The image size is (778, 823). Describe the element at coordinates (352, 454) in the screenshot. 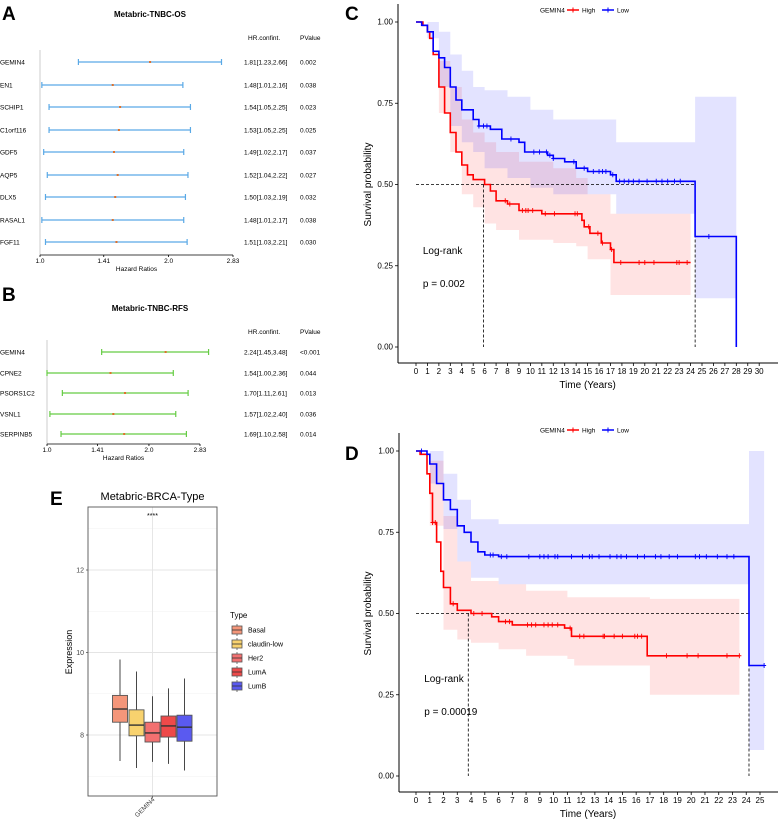

I see `panel-label-d: D` at that location.